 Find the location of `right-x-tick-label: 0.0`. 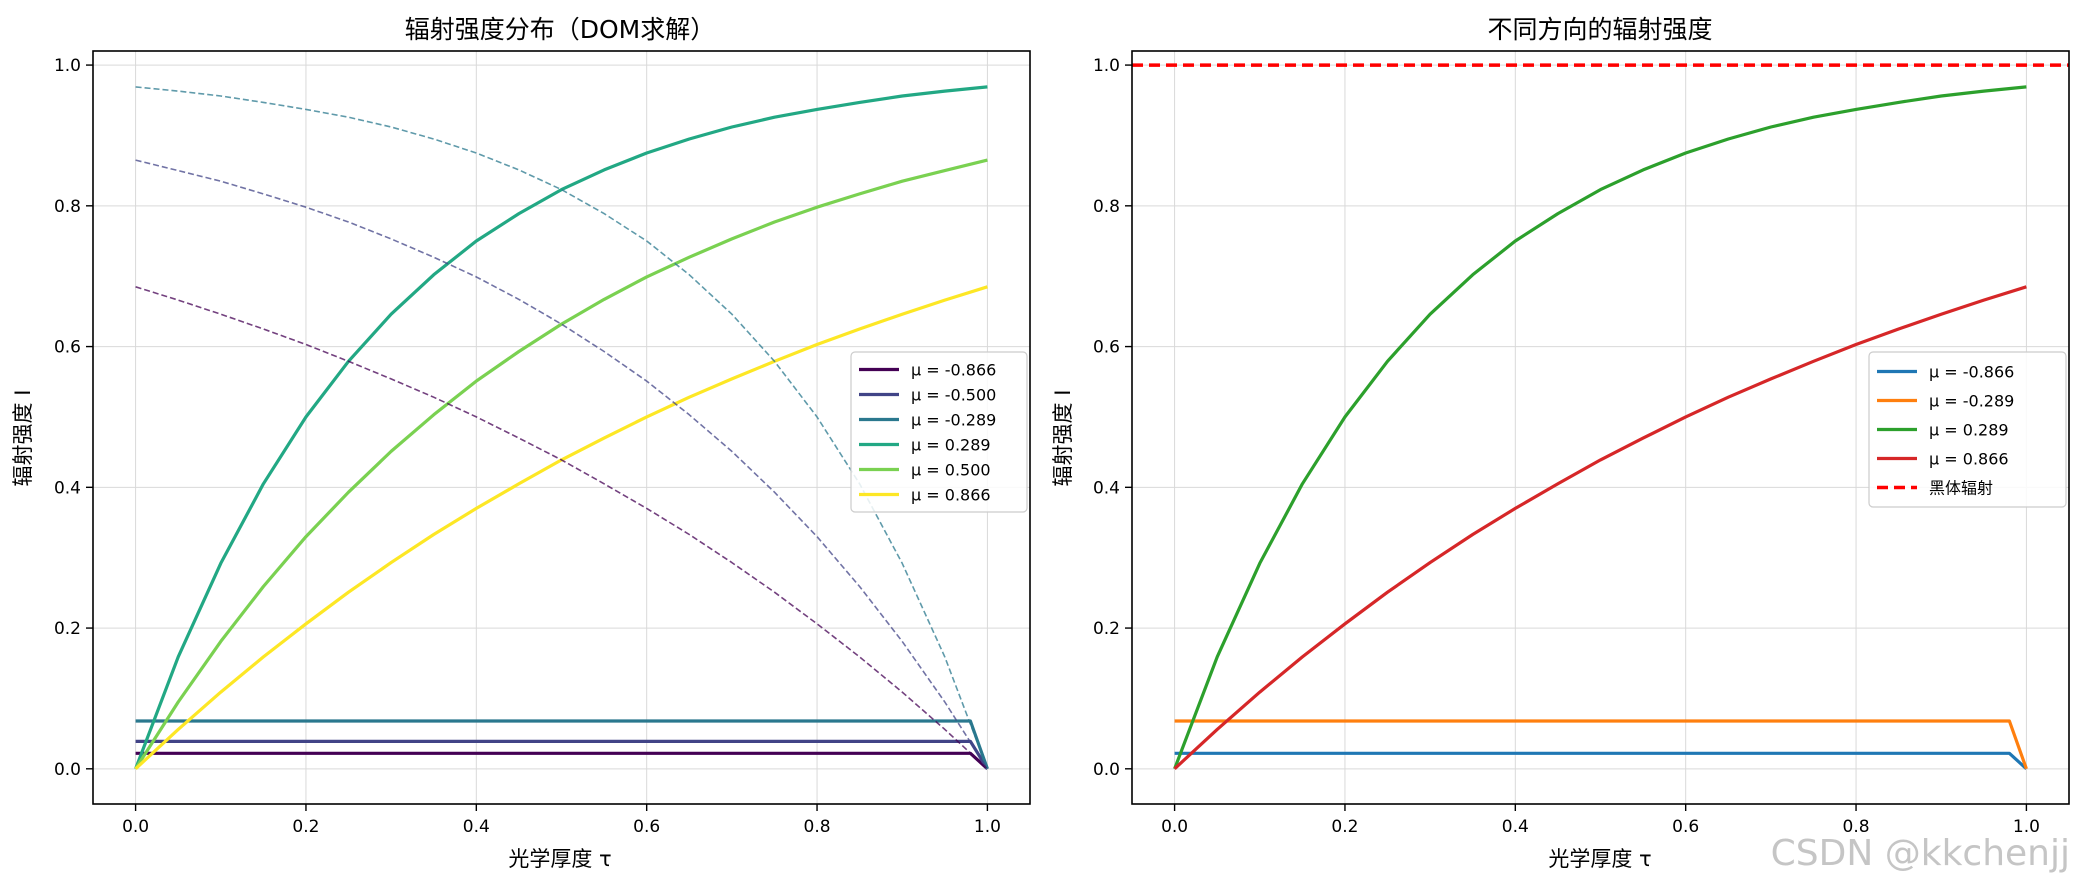

right-x-tick-label: 0.0 is located at coordinates (1174, 827).